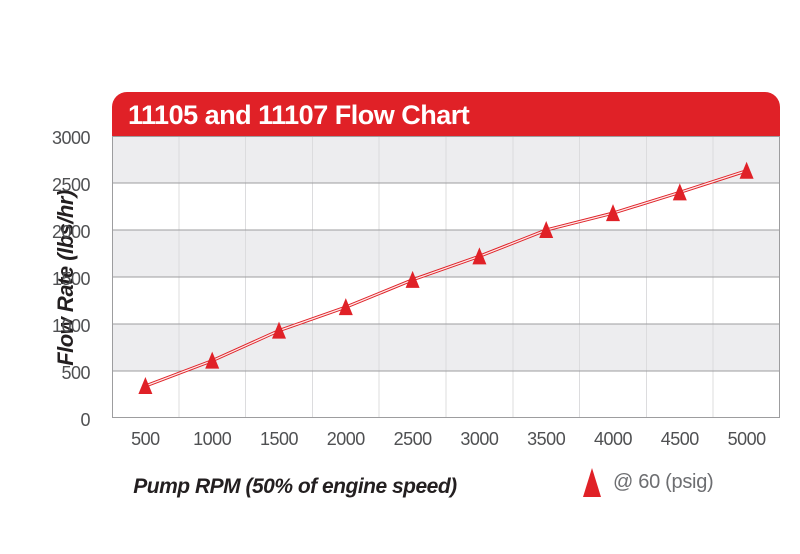 The image size is (800, 554). Describe the element at coordinates (71, 326) in the screenshot. I see `y-tick-label: 1000` at that location.